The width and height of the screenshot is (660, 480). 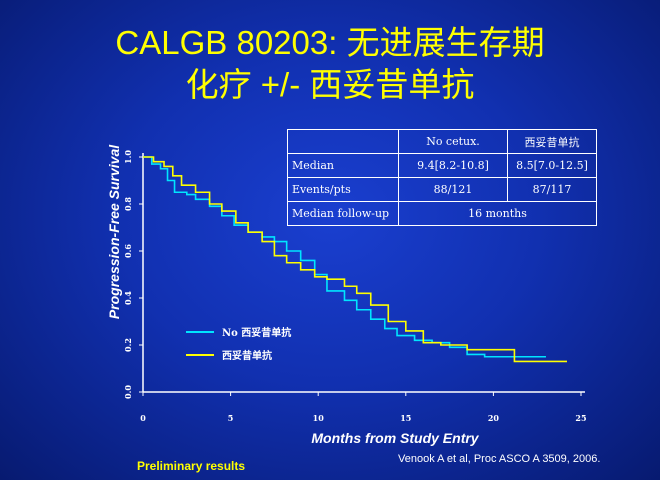 What do you see at coordinates (580, 418) in the screenshot?
I see `x-tick-label: 25` at bounding box center [580, 418].